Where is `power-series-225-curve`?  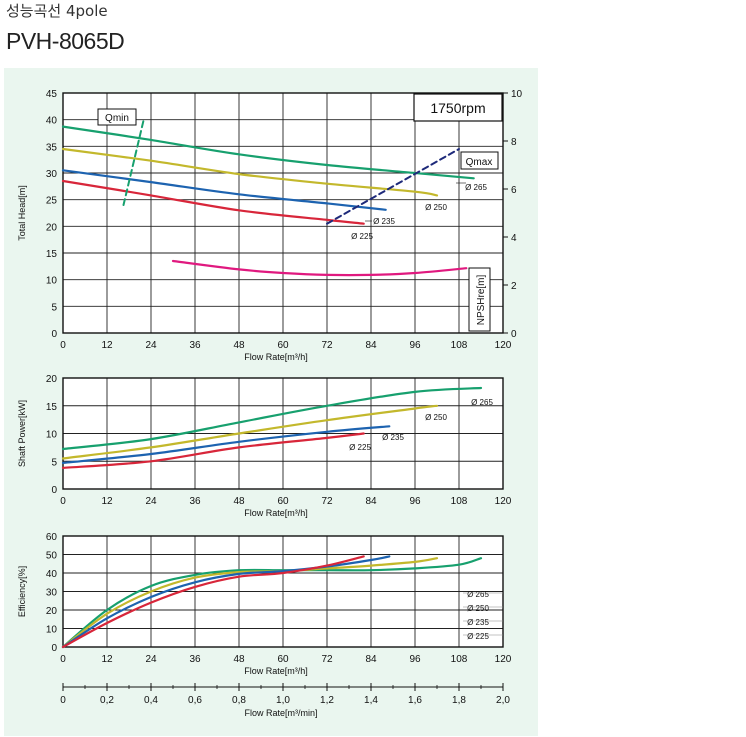 power-series-225-curve is located at coordinates (213, 450).